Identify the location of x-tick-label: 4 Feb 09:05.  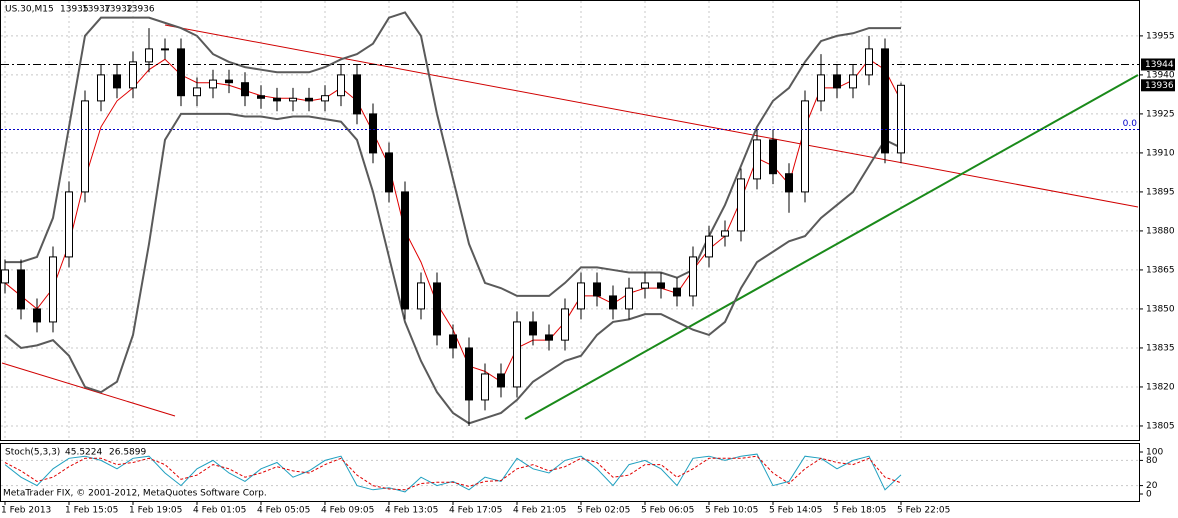
(347, 511).